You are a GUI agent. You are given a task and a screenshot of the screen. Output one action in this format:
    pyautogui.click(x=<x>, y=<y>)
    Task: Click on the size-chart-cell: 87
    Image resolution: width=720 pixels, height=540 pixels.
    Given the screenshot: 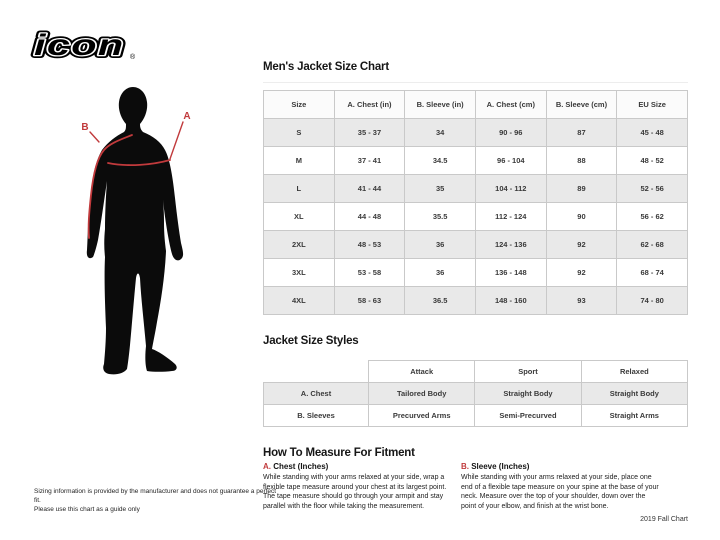 What is the action you would take?
    pyautogui.click(x=581, y=132)
    